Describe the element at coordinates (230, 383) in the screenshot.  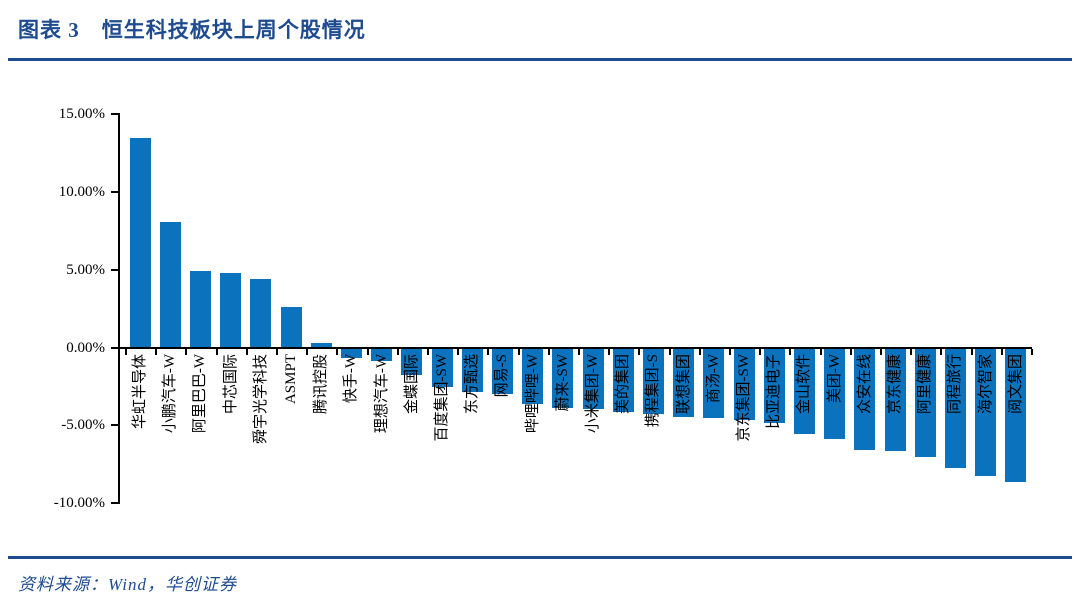
I see `category-label: 中芯国际` at that location.